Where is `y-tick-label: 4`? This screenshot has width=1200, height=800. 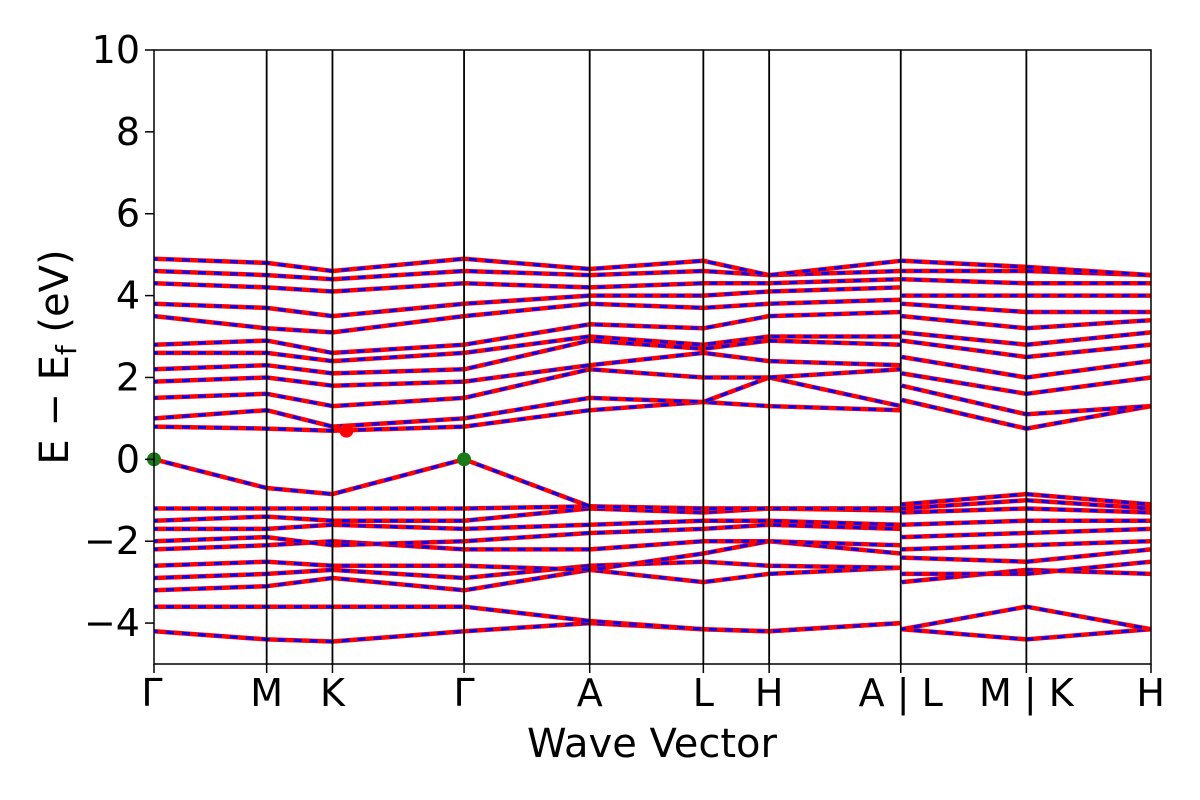
y-tick-label: 4 is located at coordinates (128, 296).